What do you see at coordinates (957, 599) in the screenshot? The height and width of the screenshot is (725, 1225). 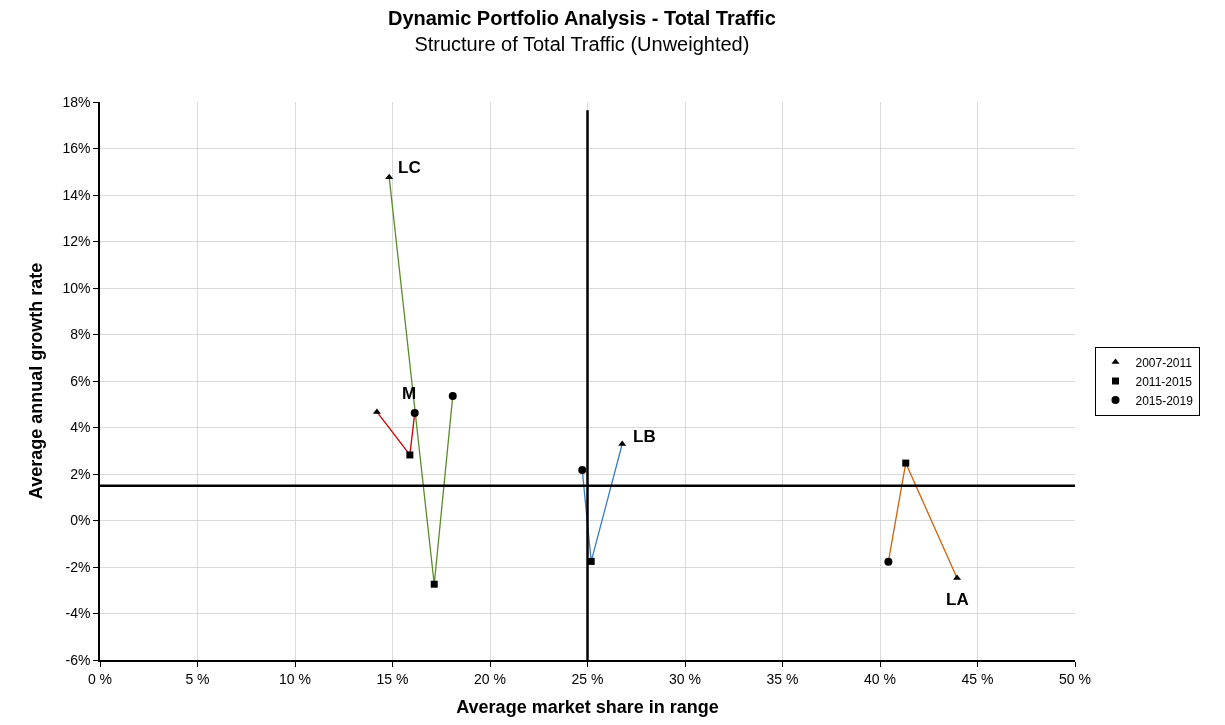 I see `annotation: LA` at bounding box center [957, 599].